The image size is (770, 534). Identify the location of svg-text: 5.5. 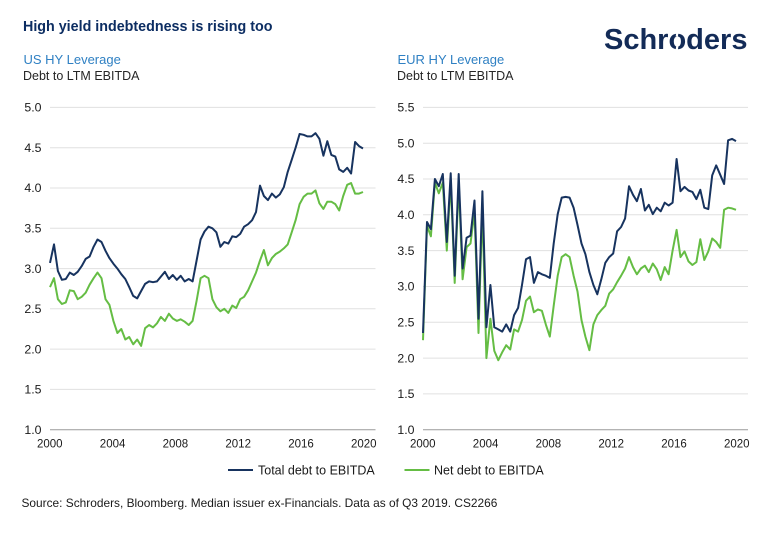
(405, 108).